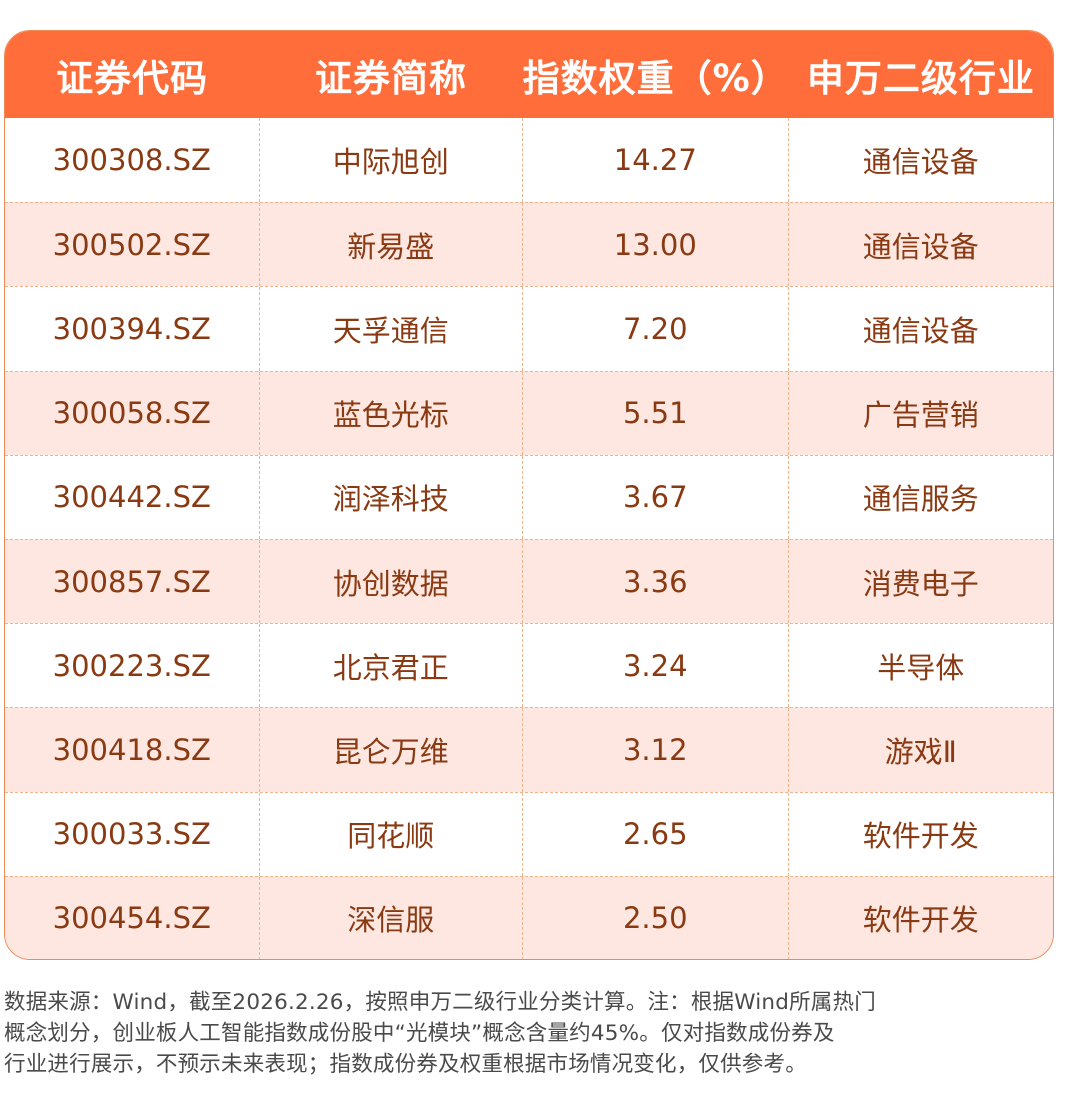  What do you see at coordinates (392, 581) in the screenshot?
I see `cell-name: 协创数据` at bounding box center [392, 581].